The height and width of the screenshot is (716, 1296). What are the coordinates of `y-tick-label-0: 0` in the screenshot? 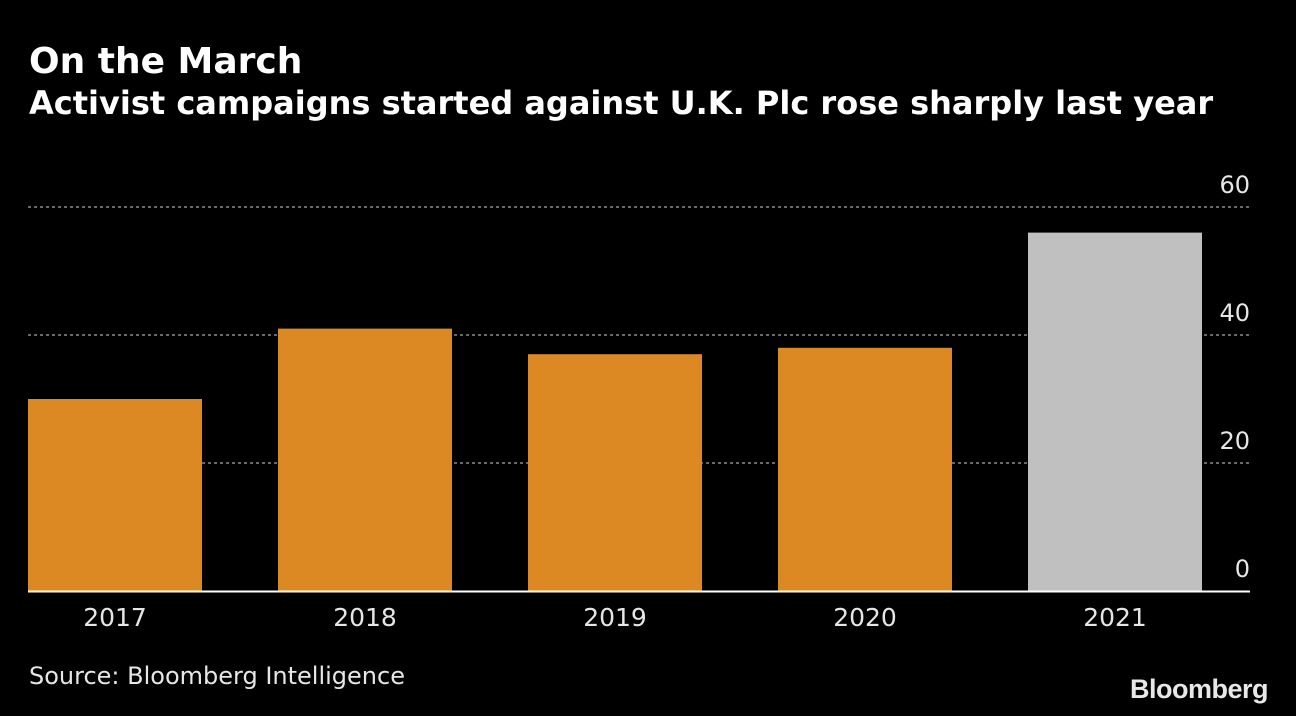 It's located at (1242, 569).